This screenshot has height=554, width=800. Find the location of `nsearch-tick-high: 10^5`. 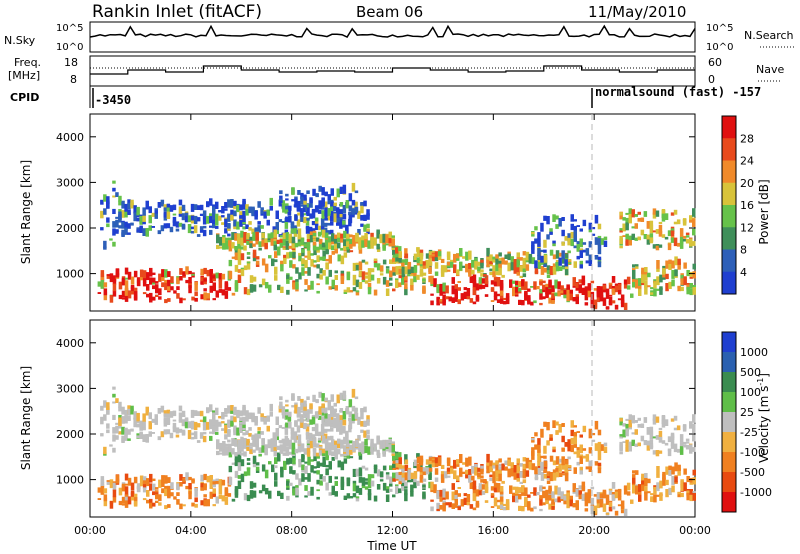

nsearch-tick-high: 10^5 is located at coordinates (719, 28).